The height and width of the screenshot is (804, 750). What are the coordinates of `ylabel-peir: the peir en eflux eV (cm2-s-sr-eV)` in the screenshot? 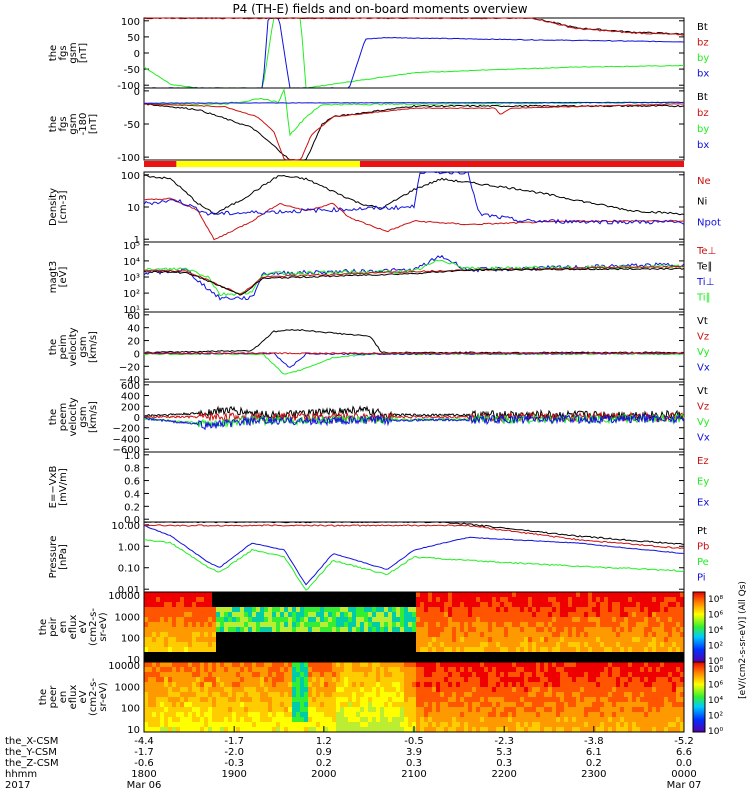 It's located at (73, 627).